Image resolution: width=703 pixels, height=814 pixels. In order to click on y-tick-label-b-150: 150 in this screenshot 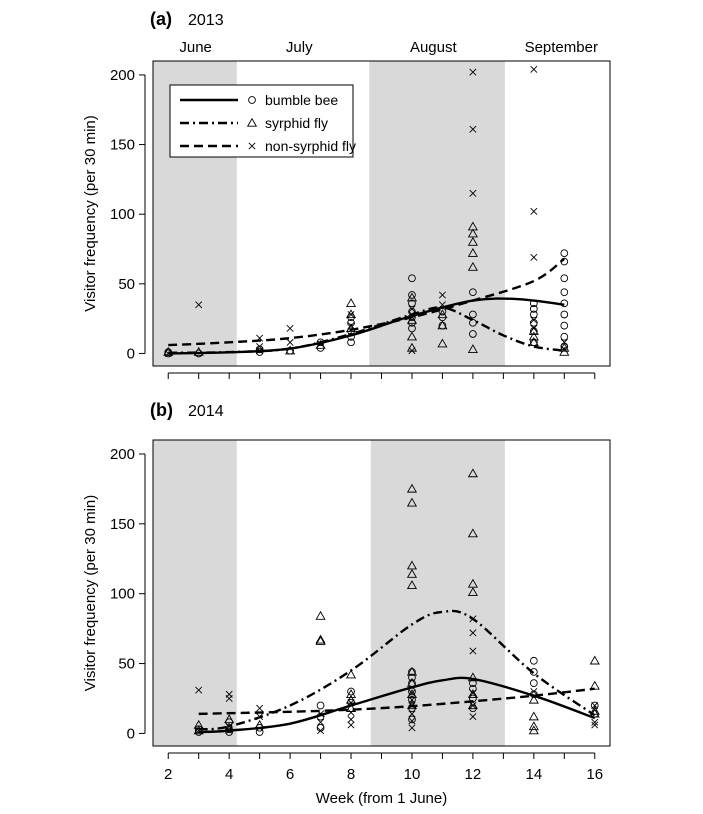, I will do `click(122, 524)`.